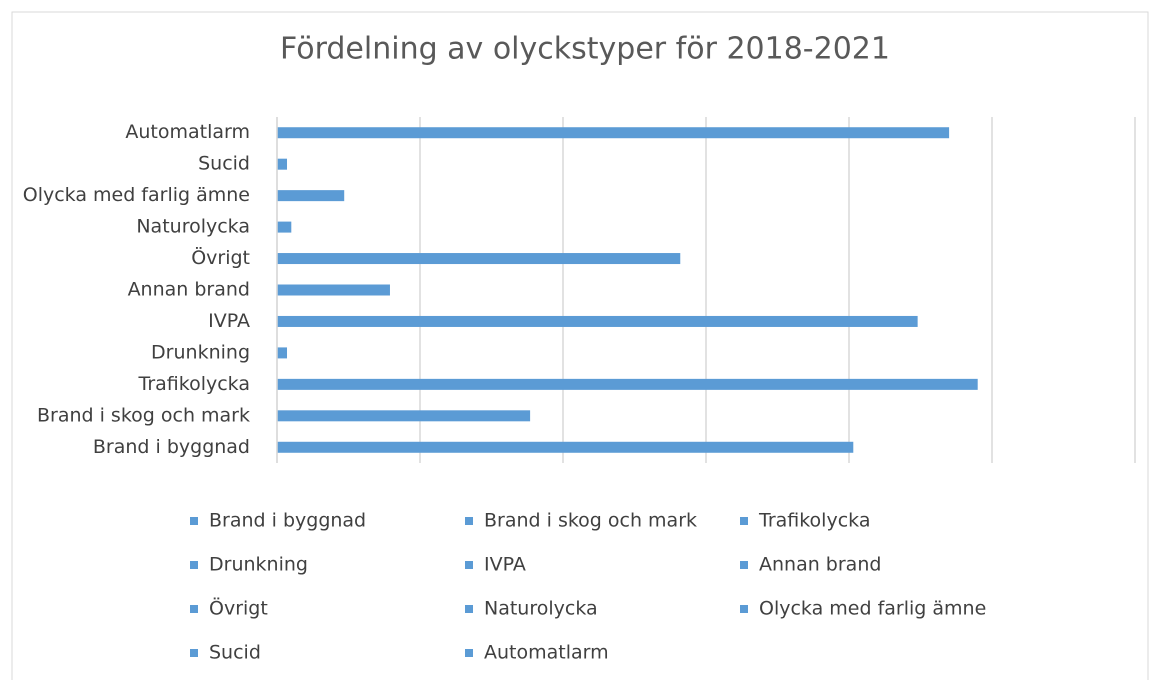  I want to click on y-tick-label: Drunkning, so click(200, 352).